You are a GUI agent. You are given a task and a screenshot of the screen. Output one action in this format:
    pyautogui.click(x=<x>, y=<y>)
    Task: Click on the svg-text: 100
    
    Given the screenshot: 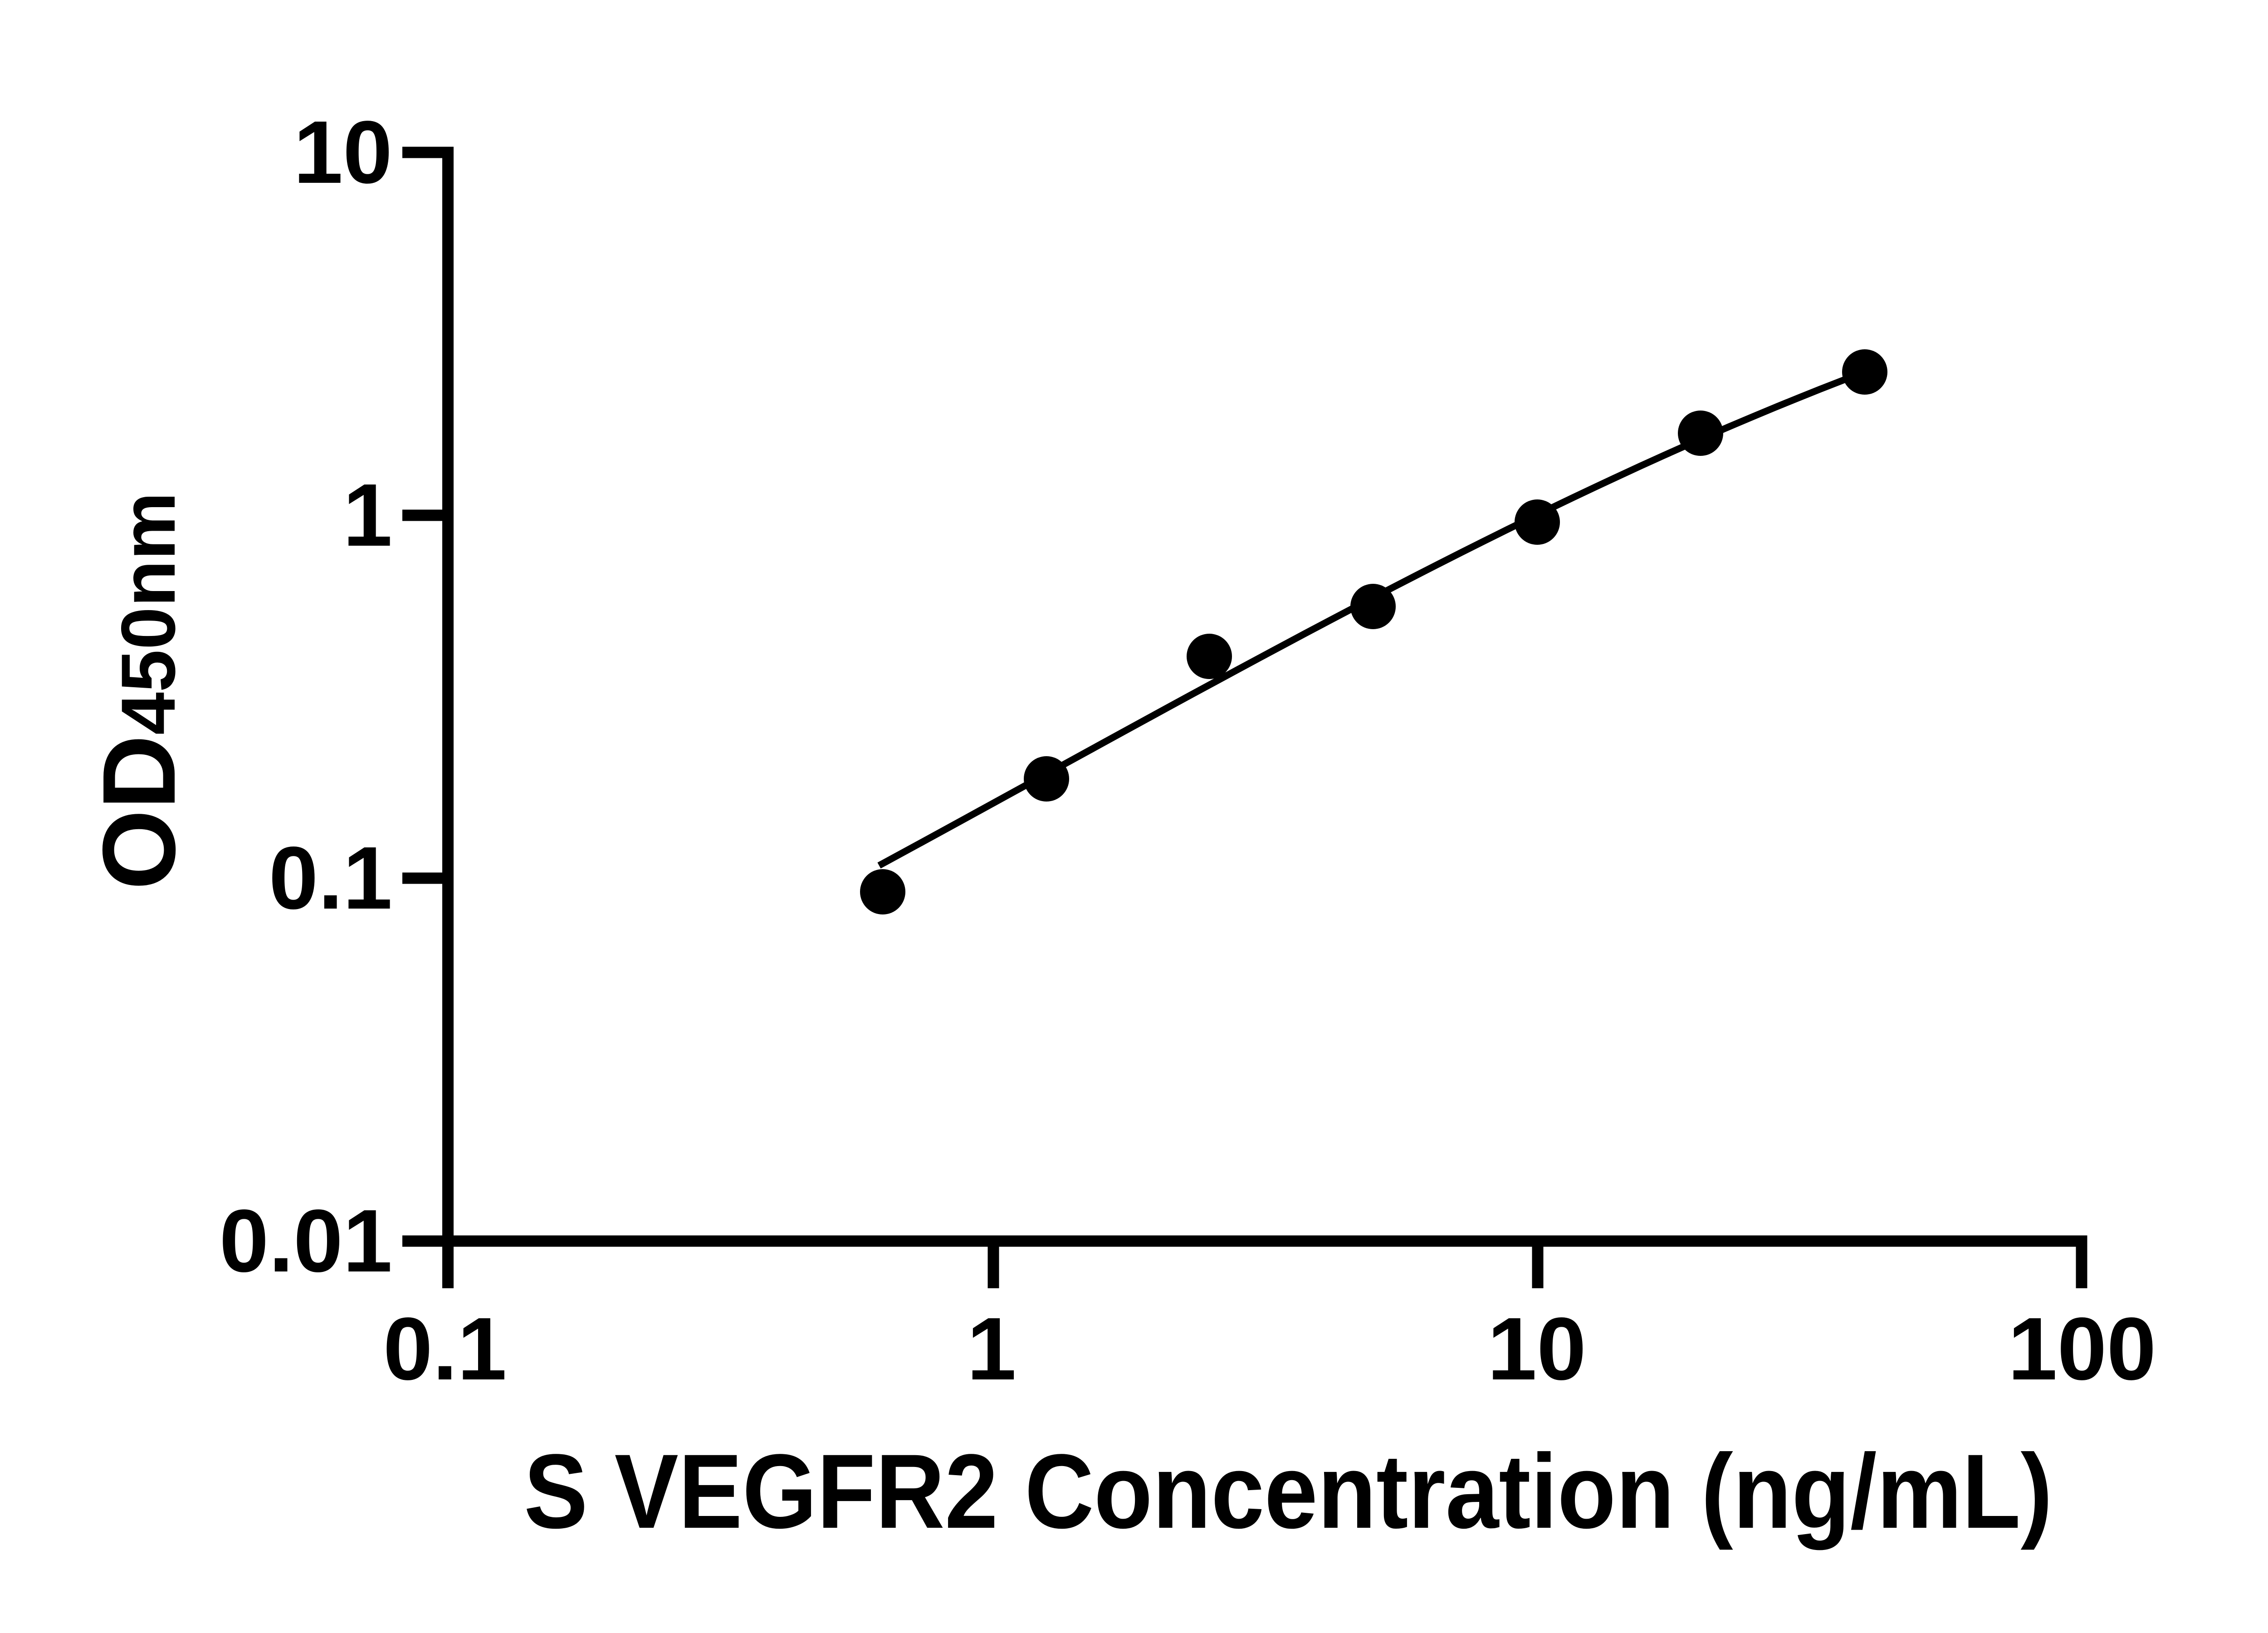 What is the action you would take?
    pyautogui.click(x=2082, y=1348)
    